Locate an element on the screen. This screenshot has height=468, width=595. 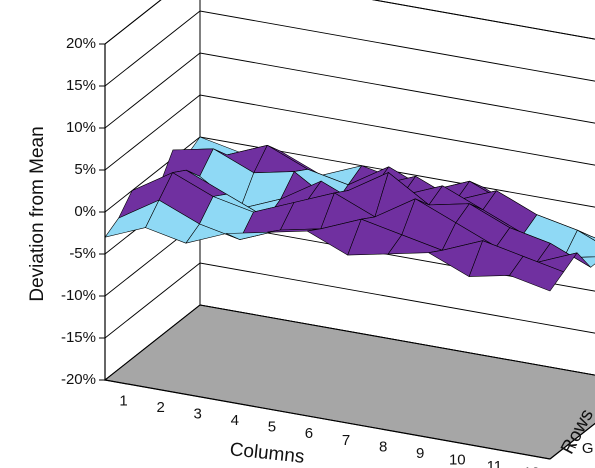
y-tick-label: -15% is located at coordinates (78, 337).